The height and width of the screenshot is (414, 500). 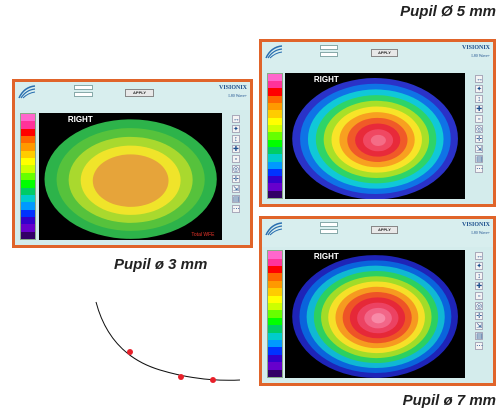 What do you see at coordinates (130, 176) in the screenshot?
I see `wavefront-map: RIGHT Total WFE` at bounding box center [130, 176].